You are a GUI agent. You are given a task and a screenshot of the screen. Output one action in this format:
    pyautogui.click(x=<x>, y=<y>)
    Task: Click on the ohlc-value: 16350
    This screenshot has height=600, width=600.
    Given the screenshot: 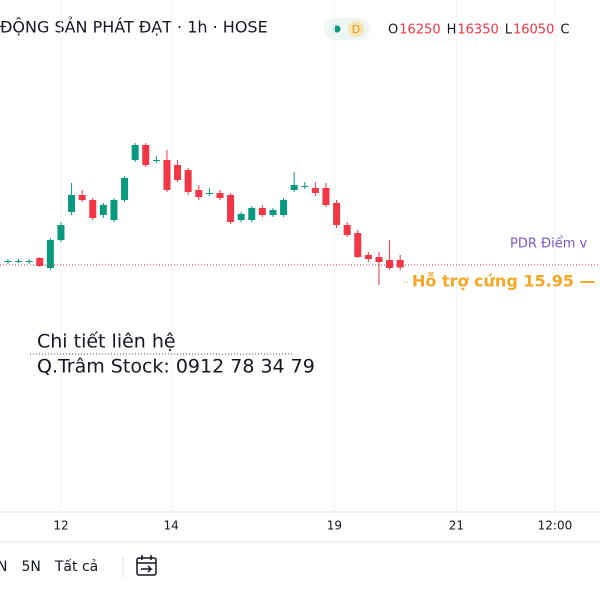 What is the action you would take?
    pyautogui.click(x=477, y=30)
    